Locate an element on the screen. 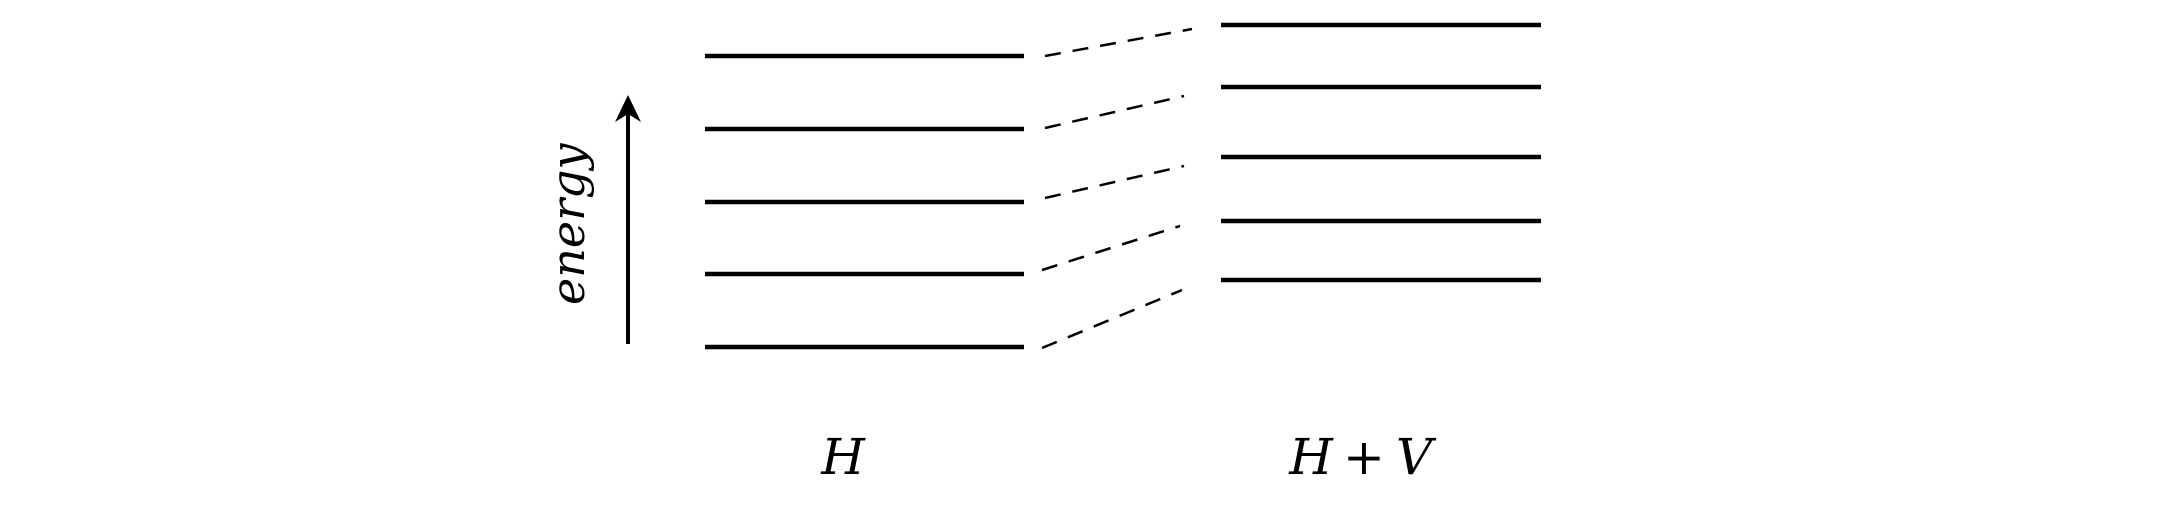  label-h-plus-v: H + V is located at coordinates (1362, 457).